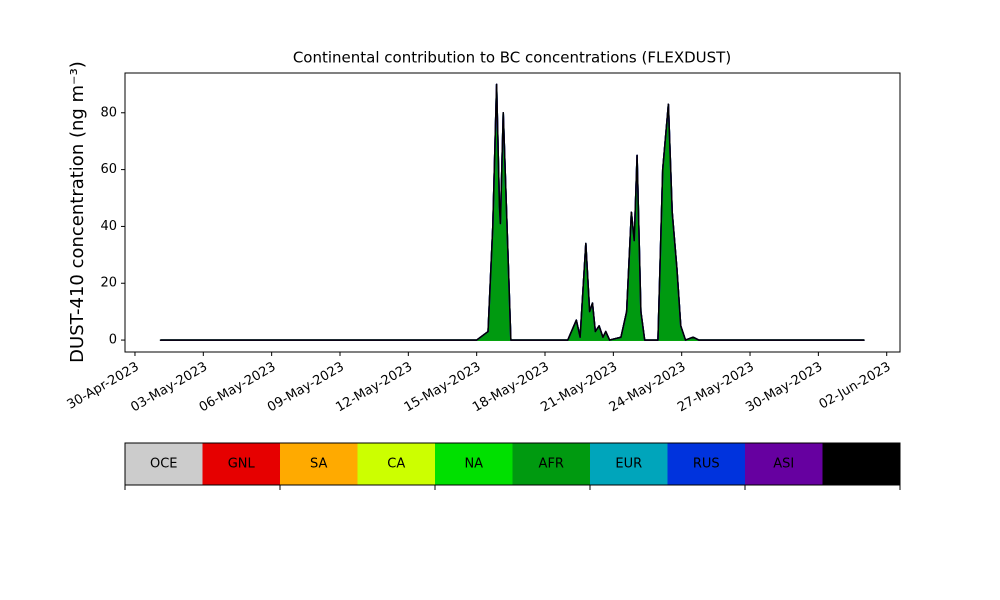 This screenshot has width=1000, height=600. I want to click on legend-label: SA, so click(318, 464).